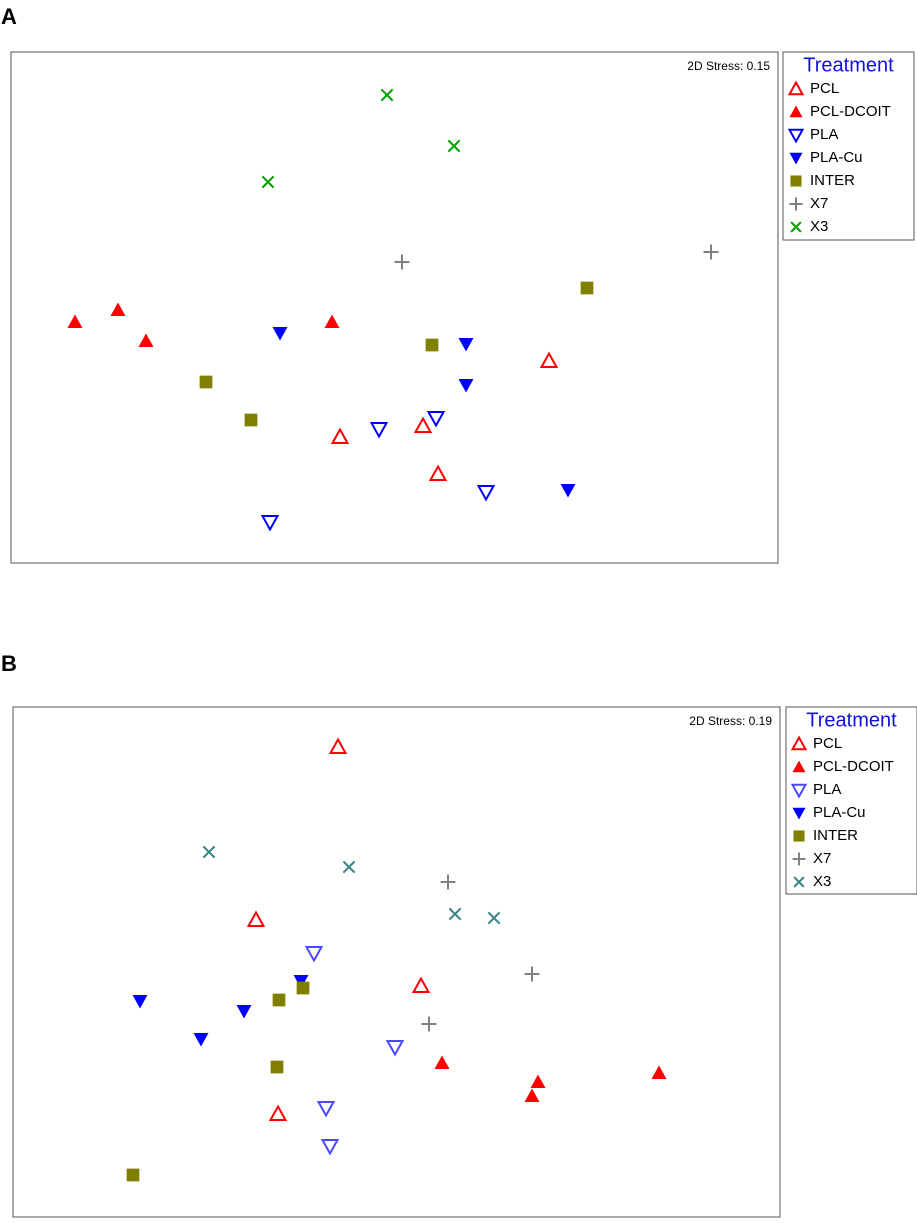 The image size is (917, 1223). Describe the element at coordinates (9, 663) in the screenshot. I see `panel-label: B` at that location.